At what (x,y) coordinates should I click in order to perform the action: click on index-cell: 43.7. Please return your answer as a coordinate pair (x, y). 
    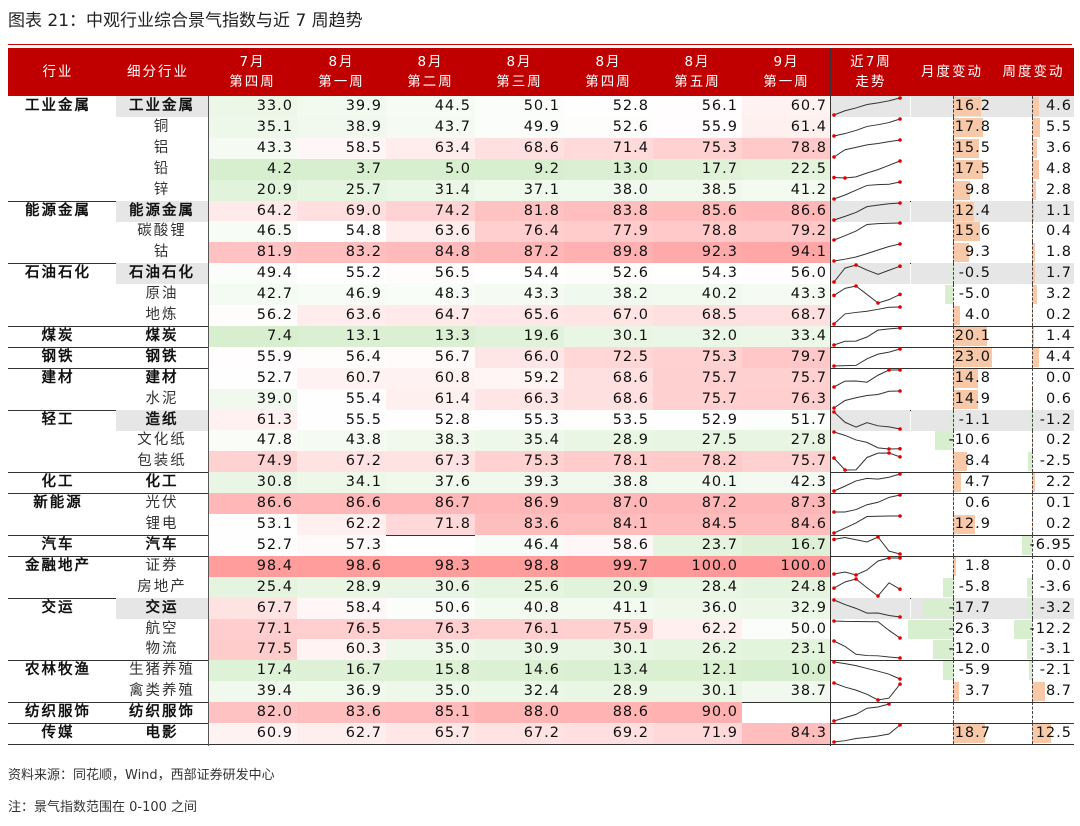
    Looking at the image, I should click on (430, 127).